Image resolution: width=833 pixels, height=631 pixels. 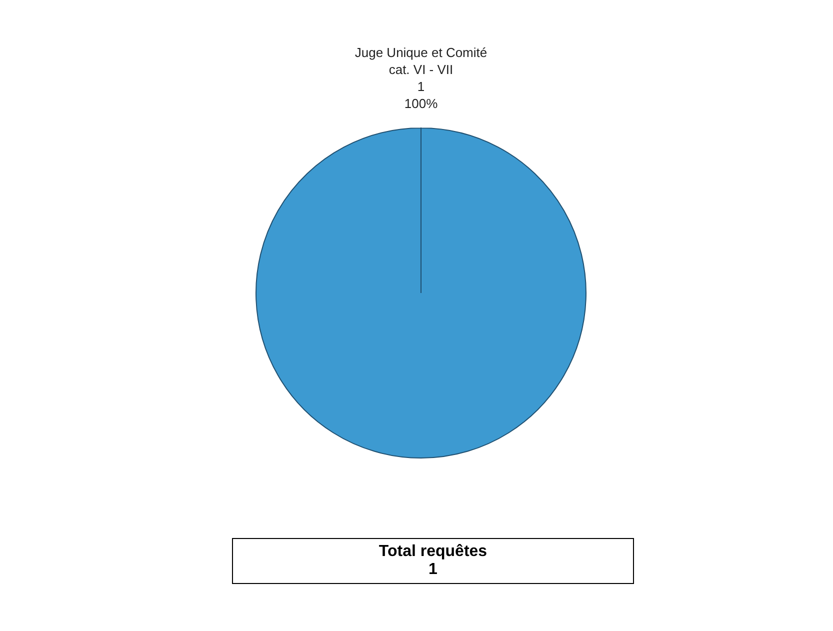 I want to click on slice-label: Juge Unique et Comité cat. VI - VII, so click(x=421, y=61).